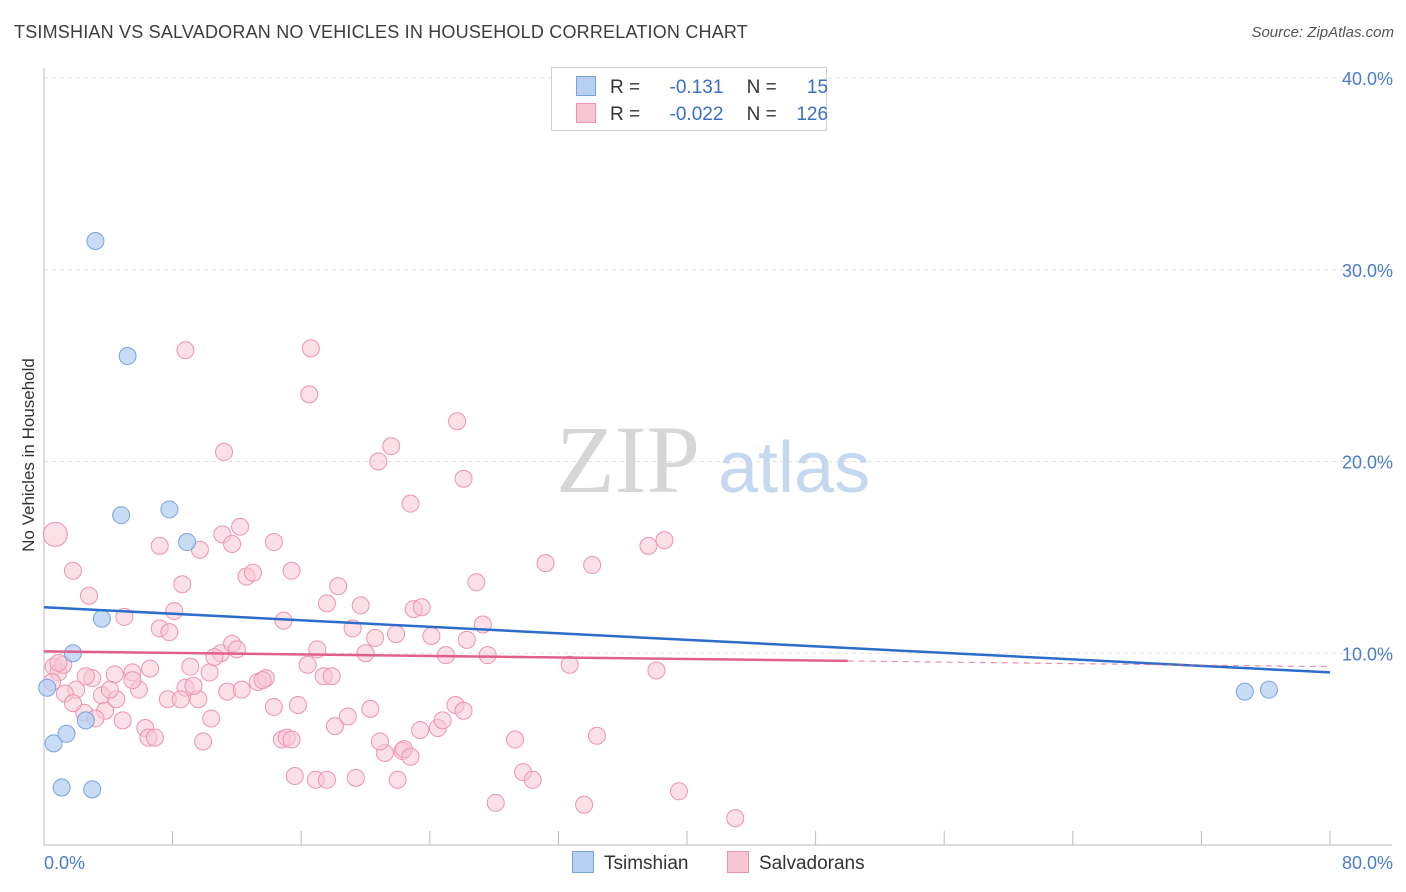  Describe the element at coordinates (817, 87) in the screenshot. I see `n-value: 15` at that location.